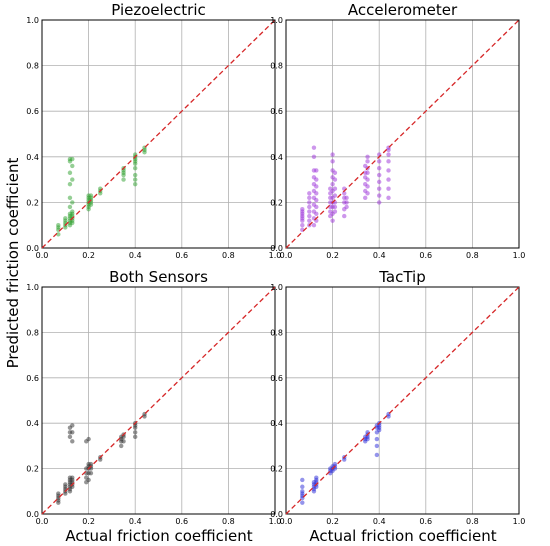 The width and height of the screenshot is (550, 546). I want to click on both-sensors-y-tick-2: 0.4, so click(32, 423).